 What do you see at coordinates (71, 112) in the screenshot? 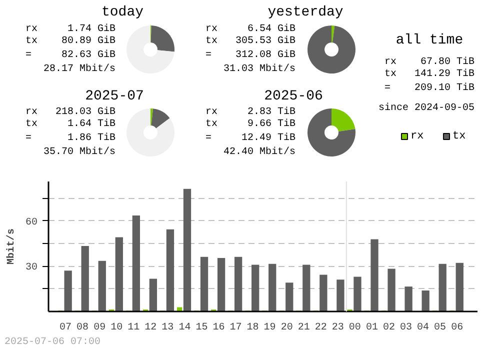
I see `text: rx 218.03 GiB` at bounding box center [71, 112].